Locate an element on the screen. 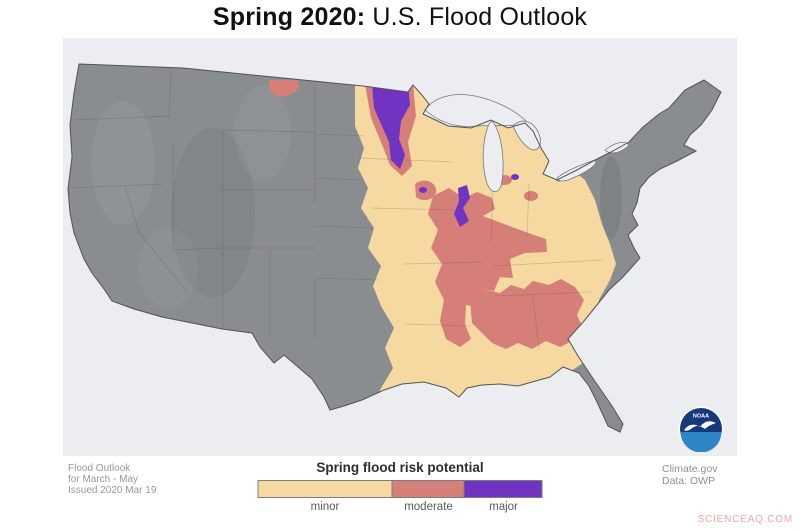 The height and width of the screenshot is (530, 800). noaa-logo-text: NOAA is located at coordinates (701, 417).